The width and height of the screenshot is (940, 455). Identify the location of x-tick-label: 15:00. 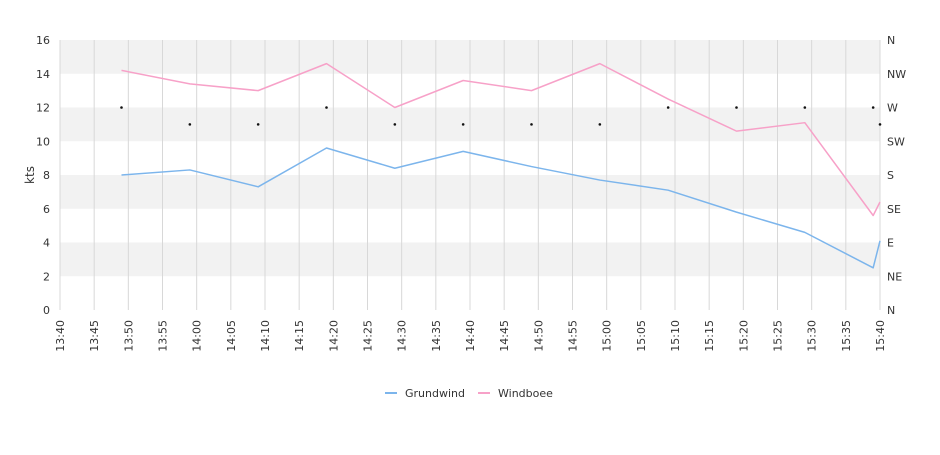
(607, 336).